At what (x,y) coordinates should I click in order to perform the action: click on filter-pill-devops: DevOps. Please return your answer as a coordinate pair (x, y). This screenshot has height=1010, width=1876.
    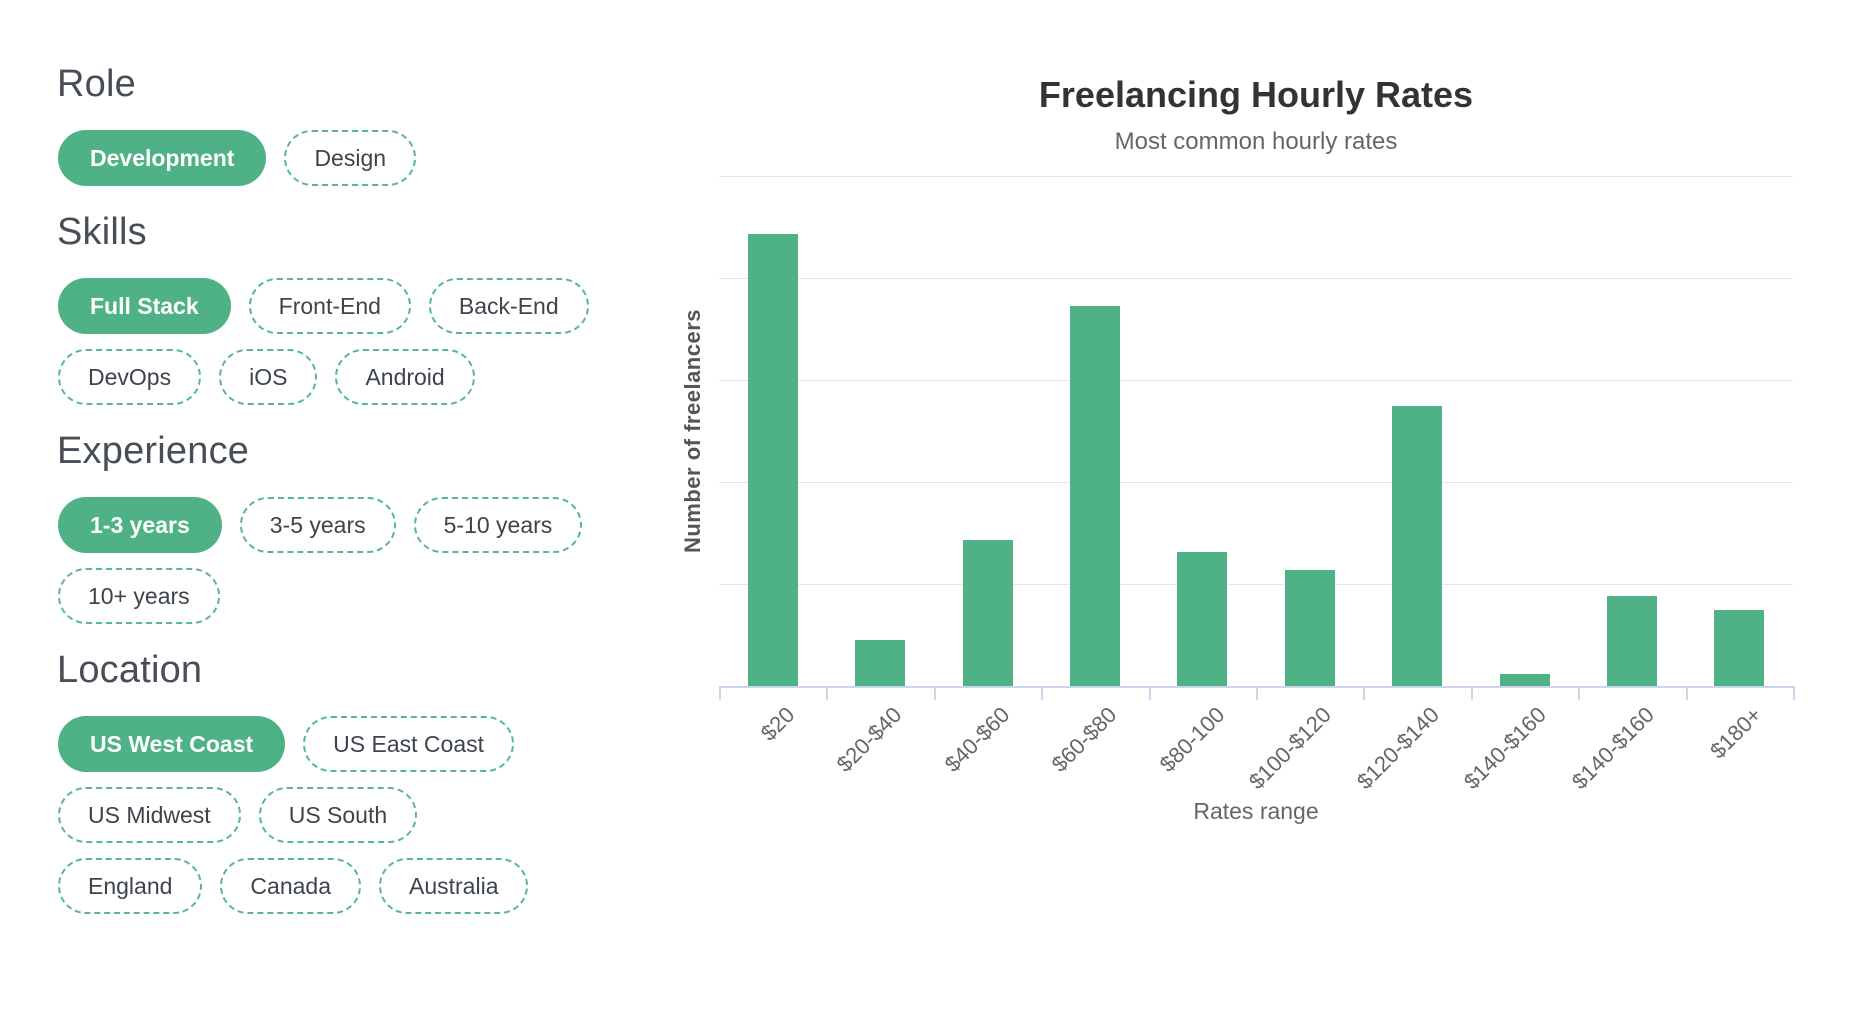
    Looking at the image, I should click on (130, 377).